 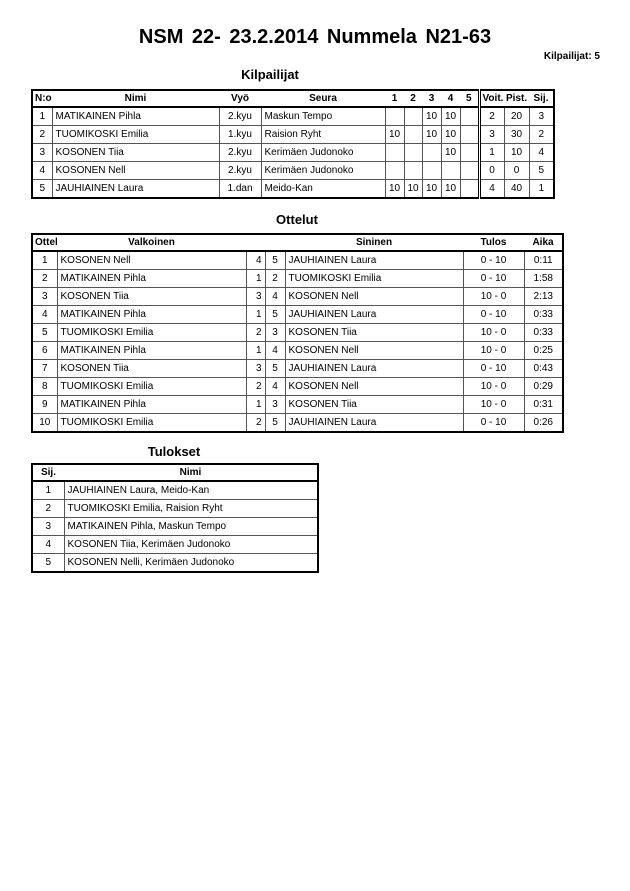 I want to click on table-cell: Maskun Tempo, so click(x=323, y=116).